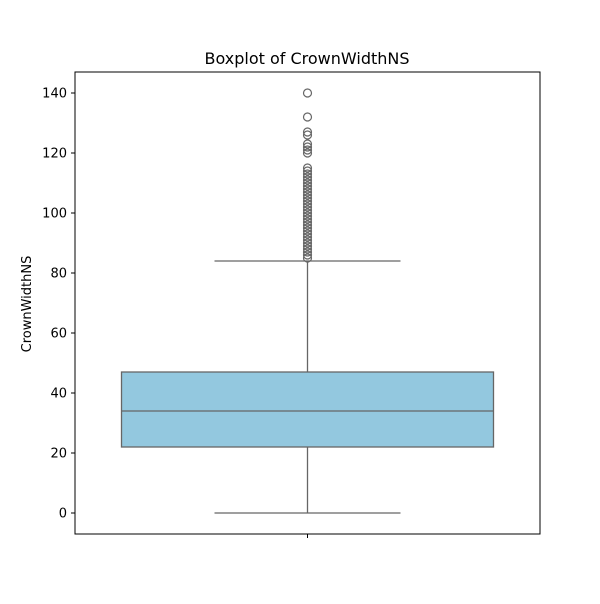 The image size is (600, 604). I want to click on y-axis-label: CrownWidthNS, so click(27, 304).